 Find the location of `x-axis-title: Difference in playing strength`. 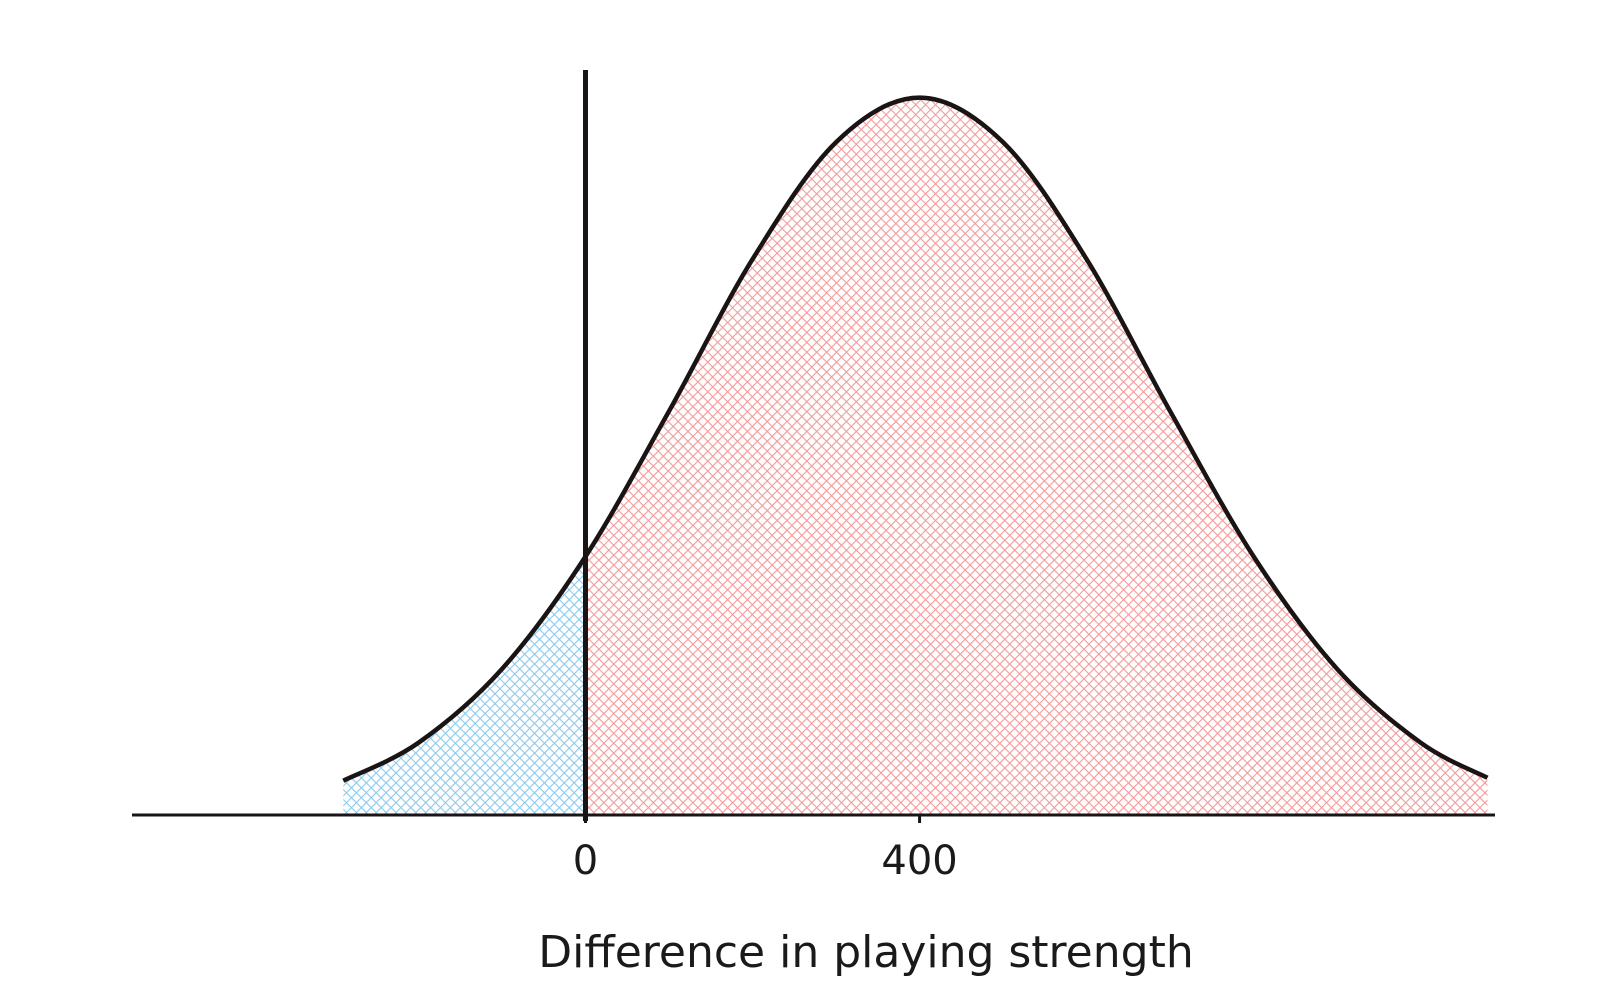

x-axis-title: Difference in playing strength is located at coordinates (865, 952).